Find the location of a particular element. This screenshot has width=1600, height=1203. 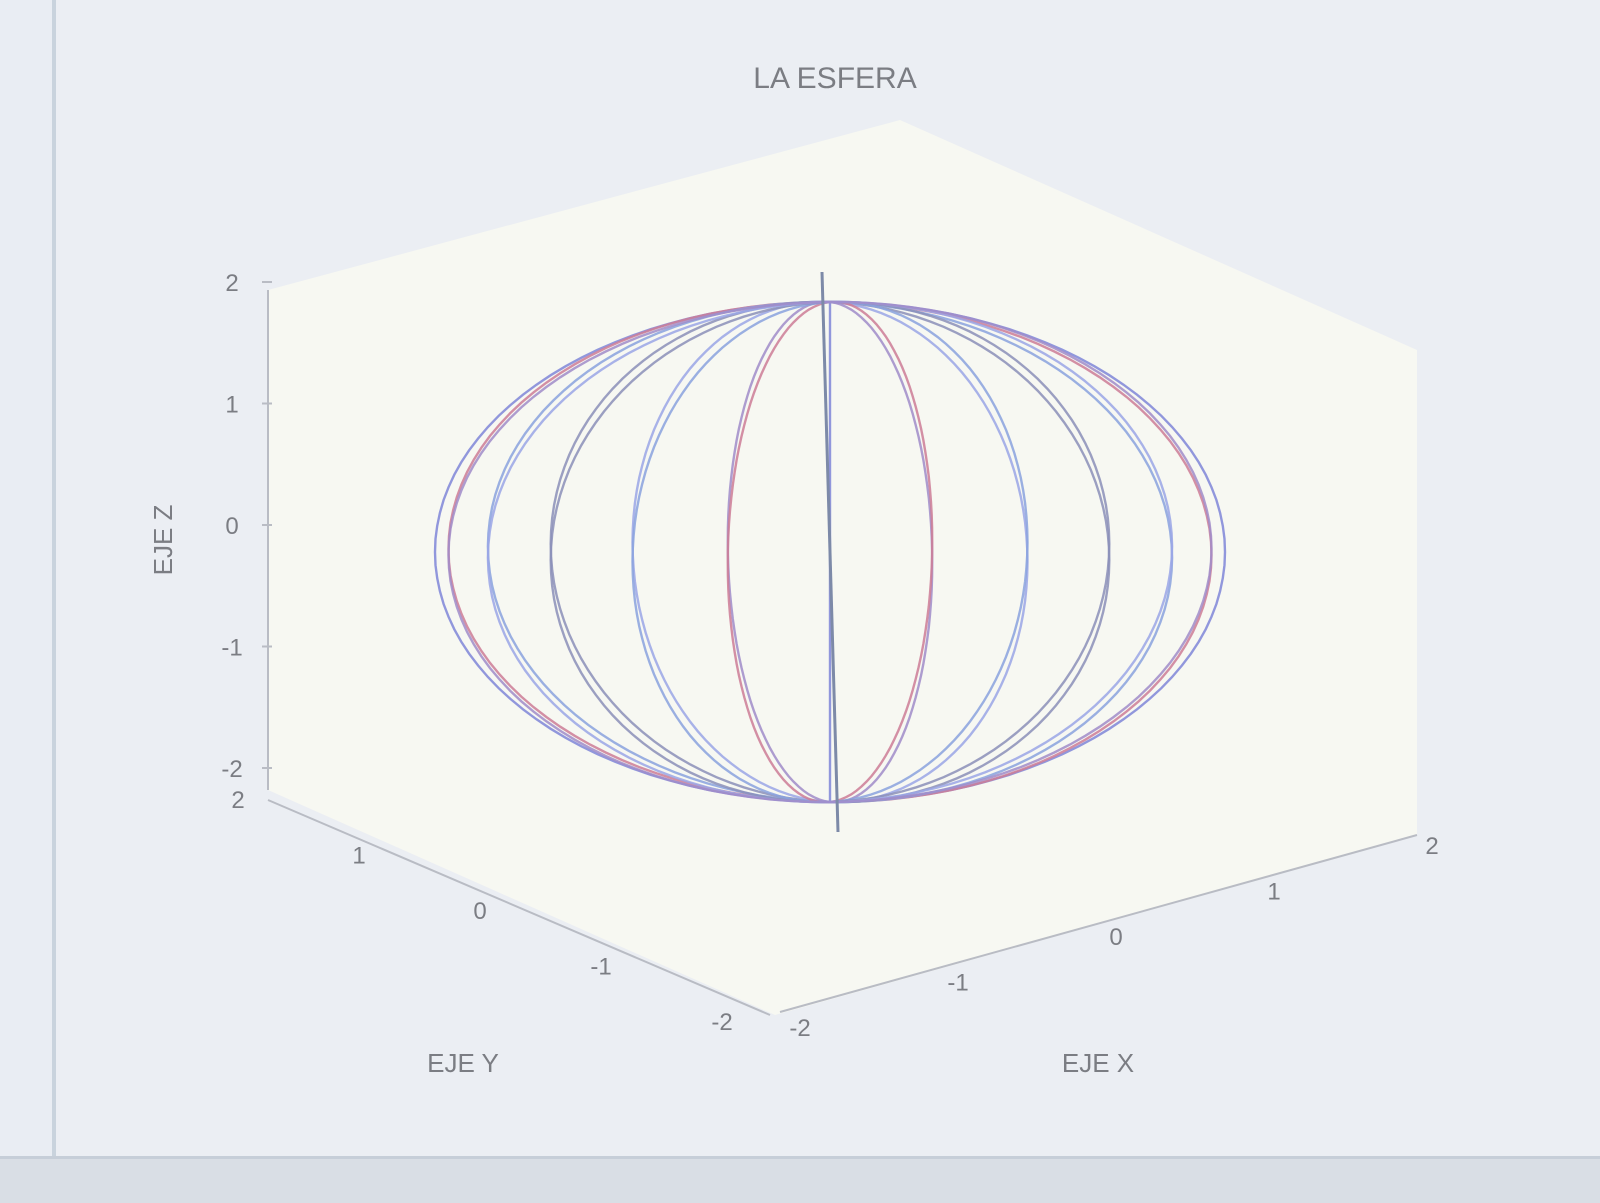

z-tick-label: 0 is located at coordinates (231, 526).